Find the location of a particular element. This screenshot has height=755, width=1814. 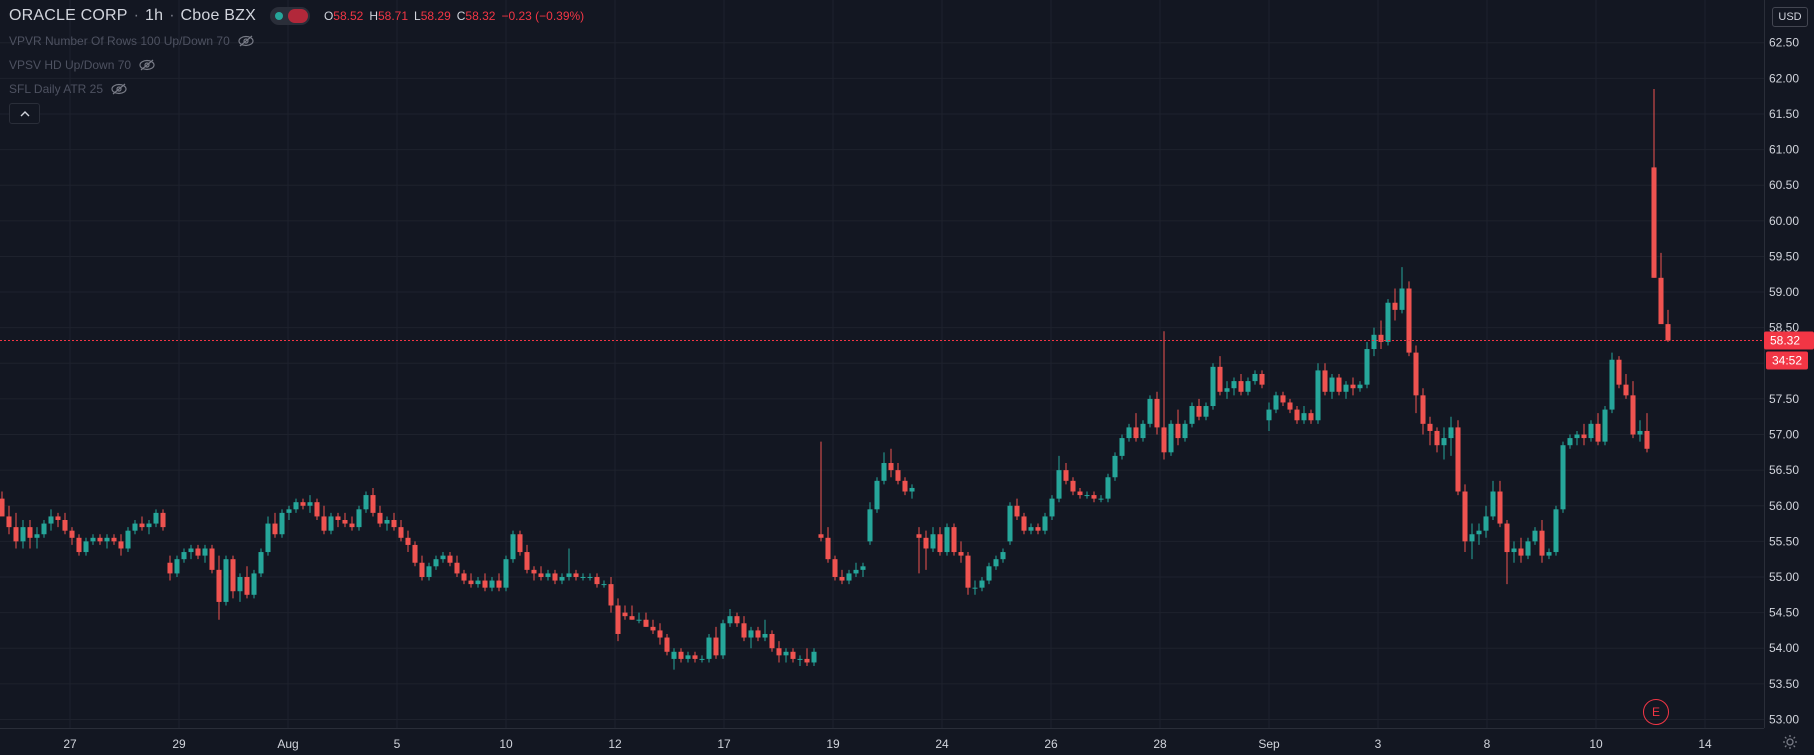

date-tick-label: 28 is located at coordinates (1160, 744).